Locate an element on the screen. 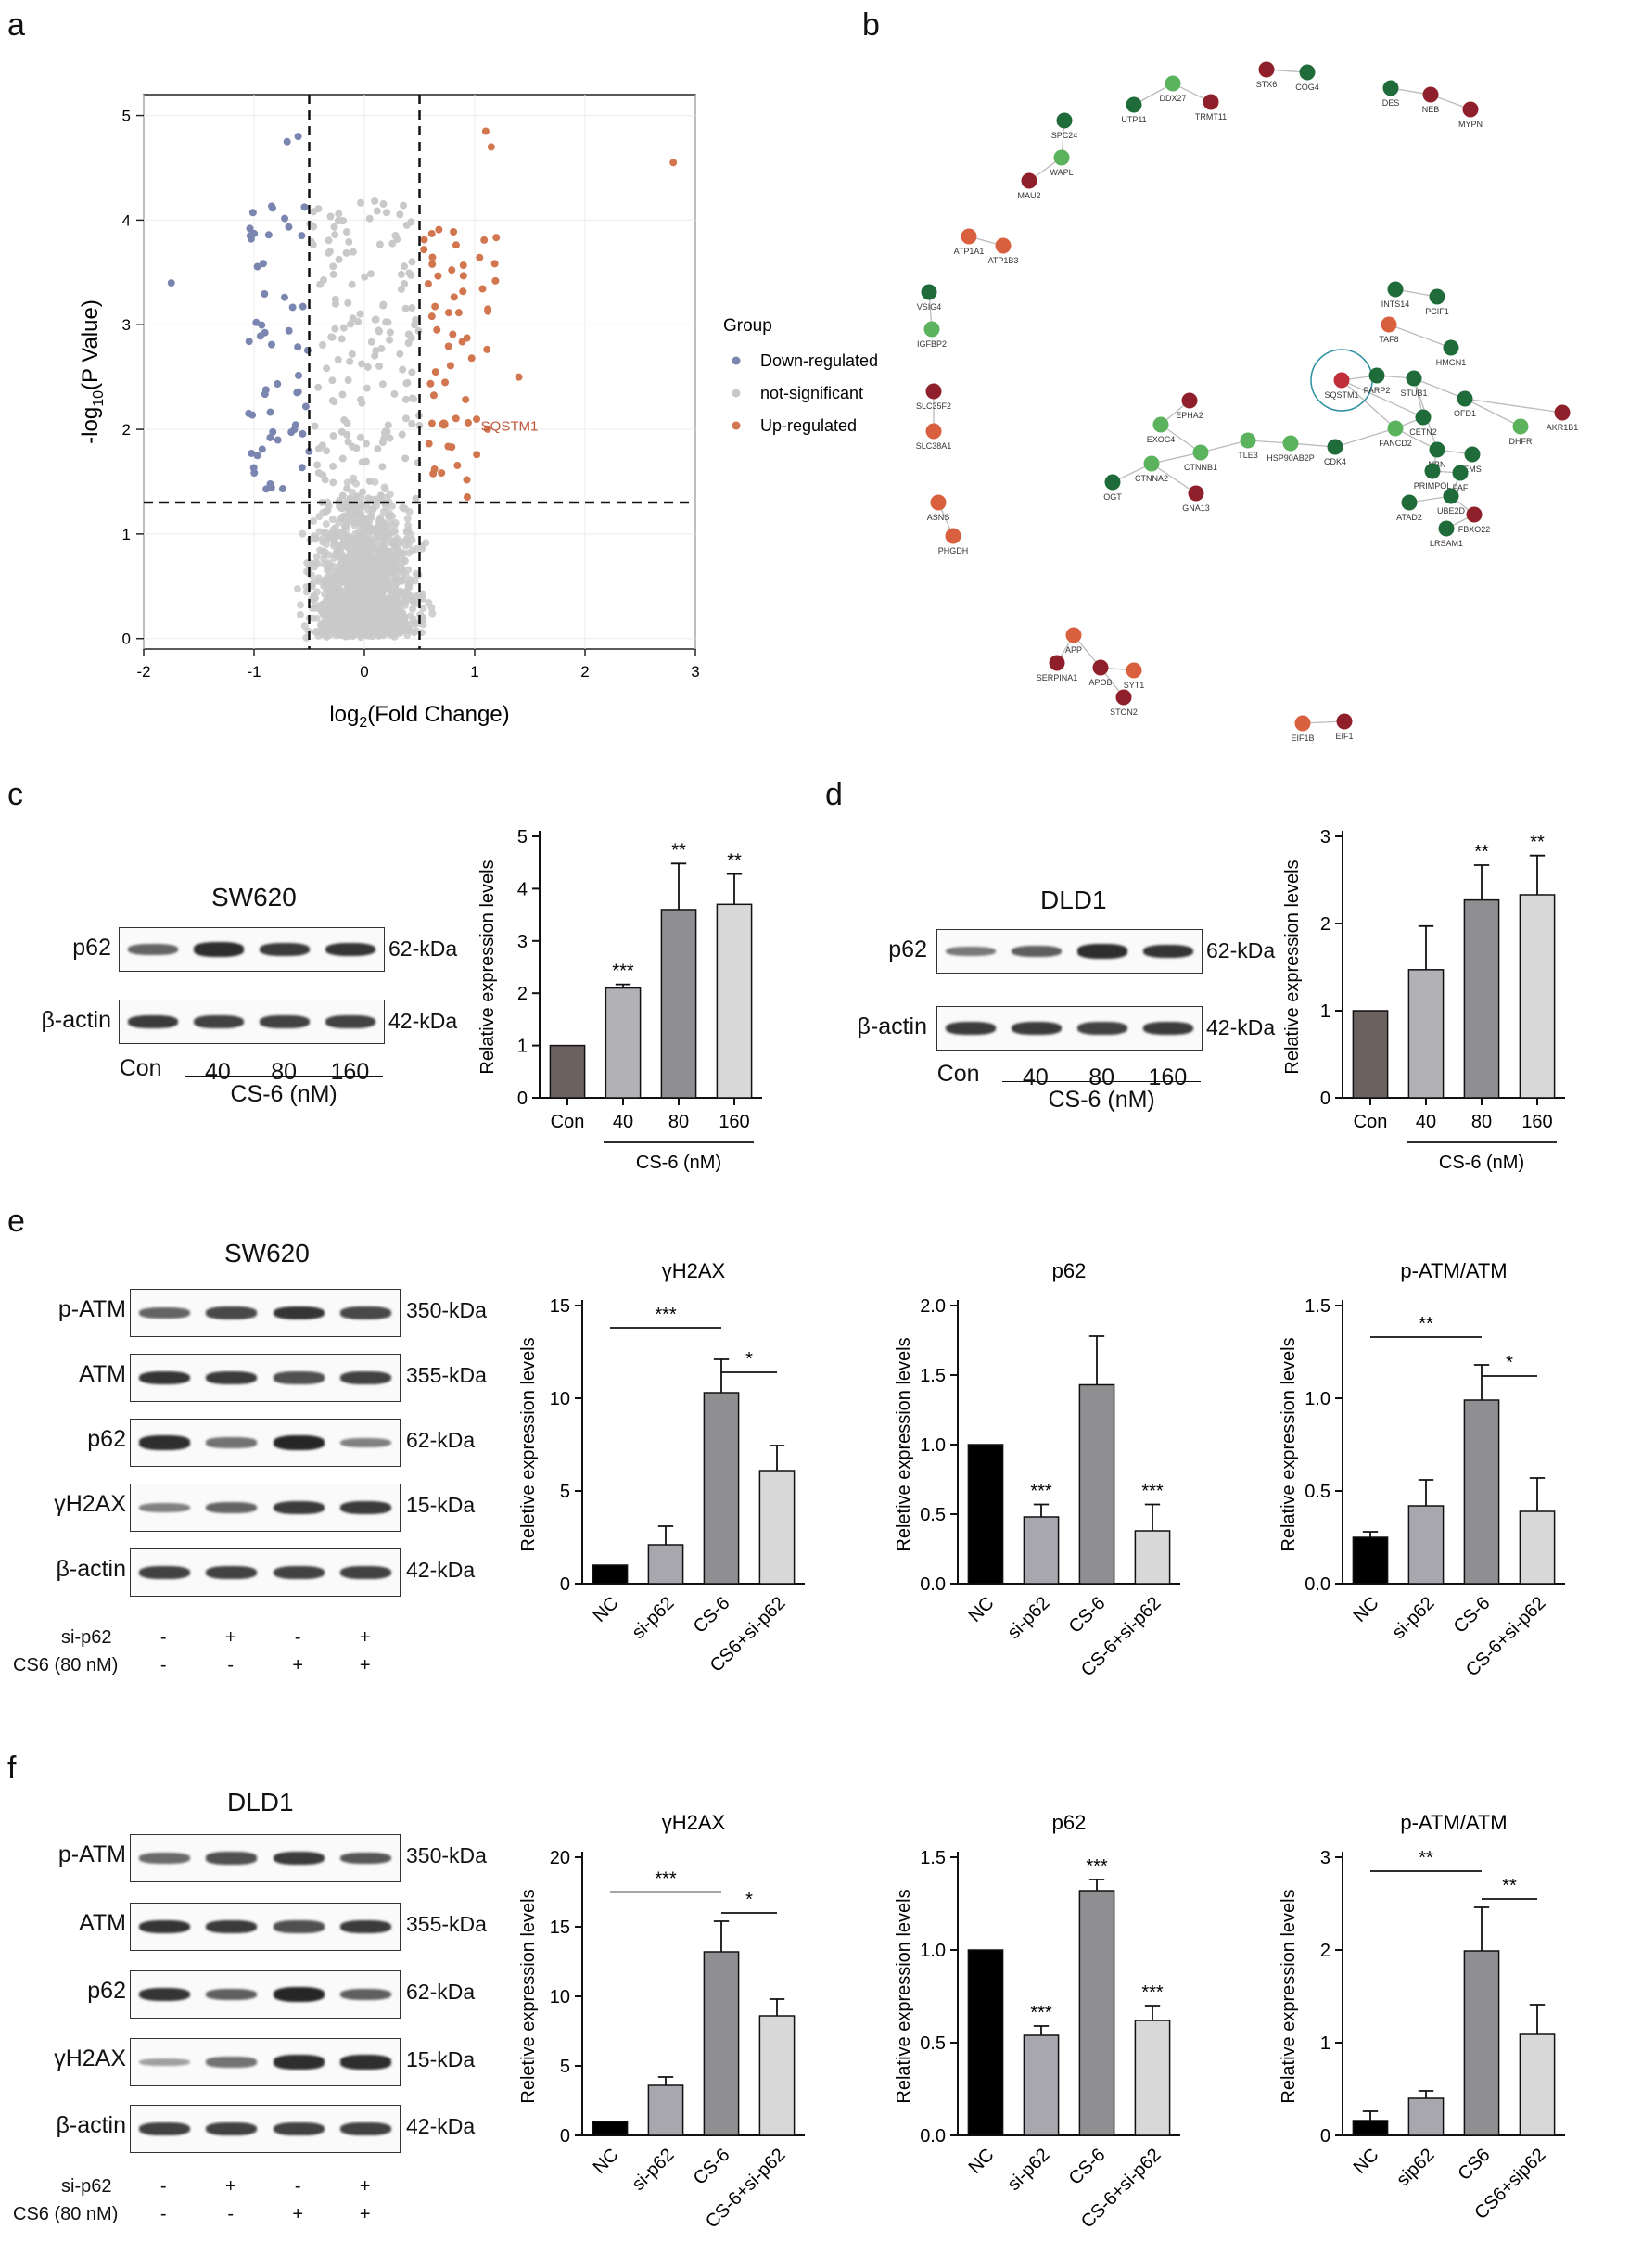 The width and height of the screenshot is (1642, 2268). network-node-label: FBXO22 is located at coordinates (1474, 529).